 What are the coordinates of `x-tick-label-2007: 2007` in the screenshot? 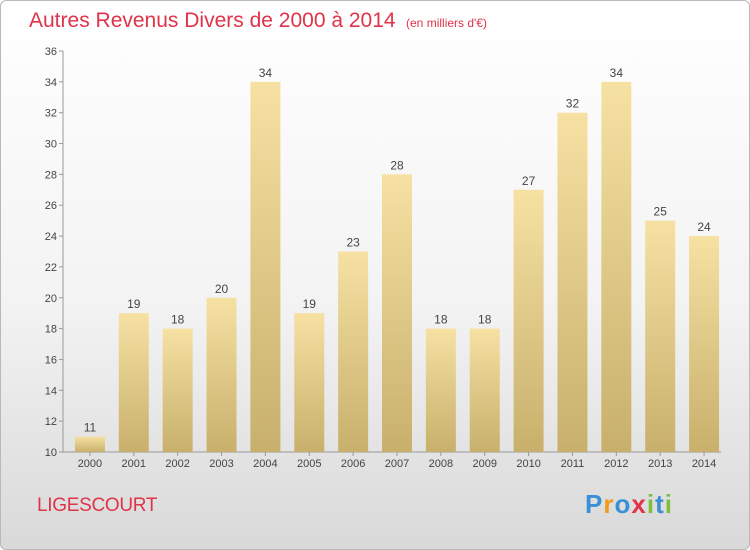 It's located at (397, 464).